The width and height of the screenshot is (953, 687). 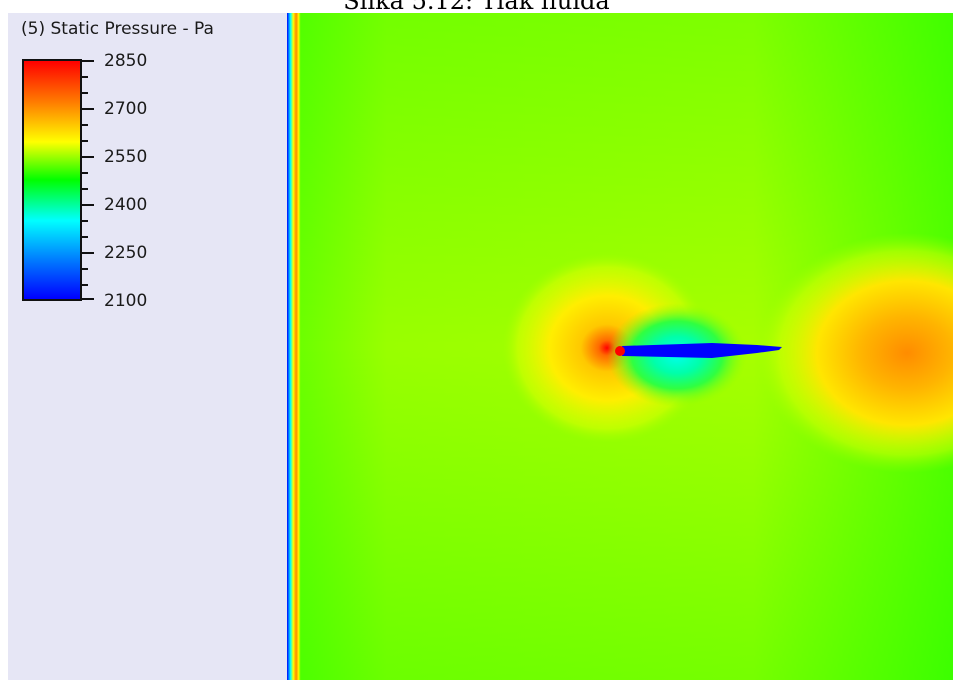 I want to click on stagnation-point, so click(x=620, y=351).